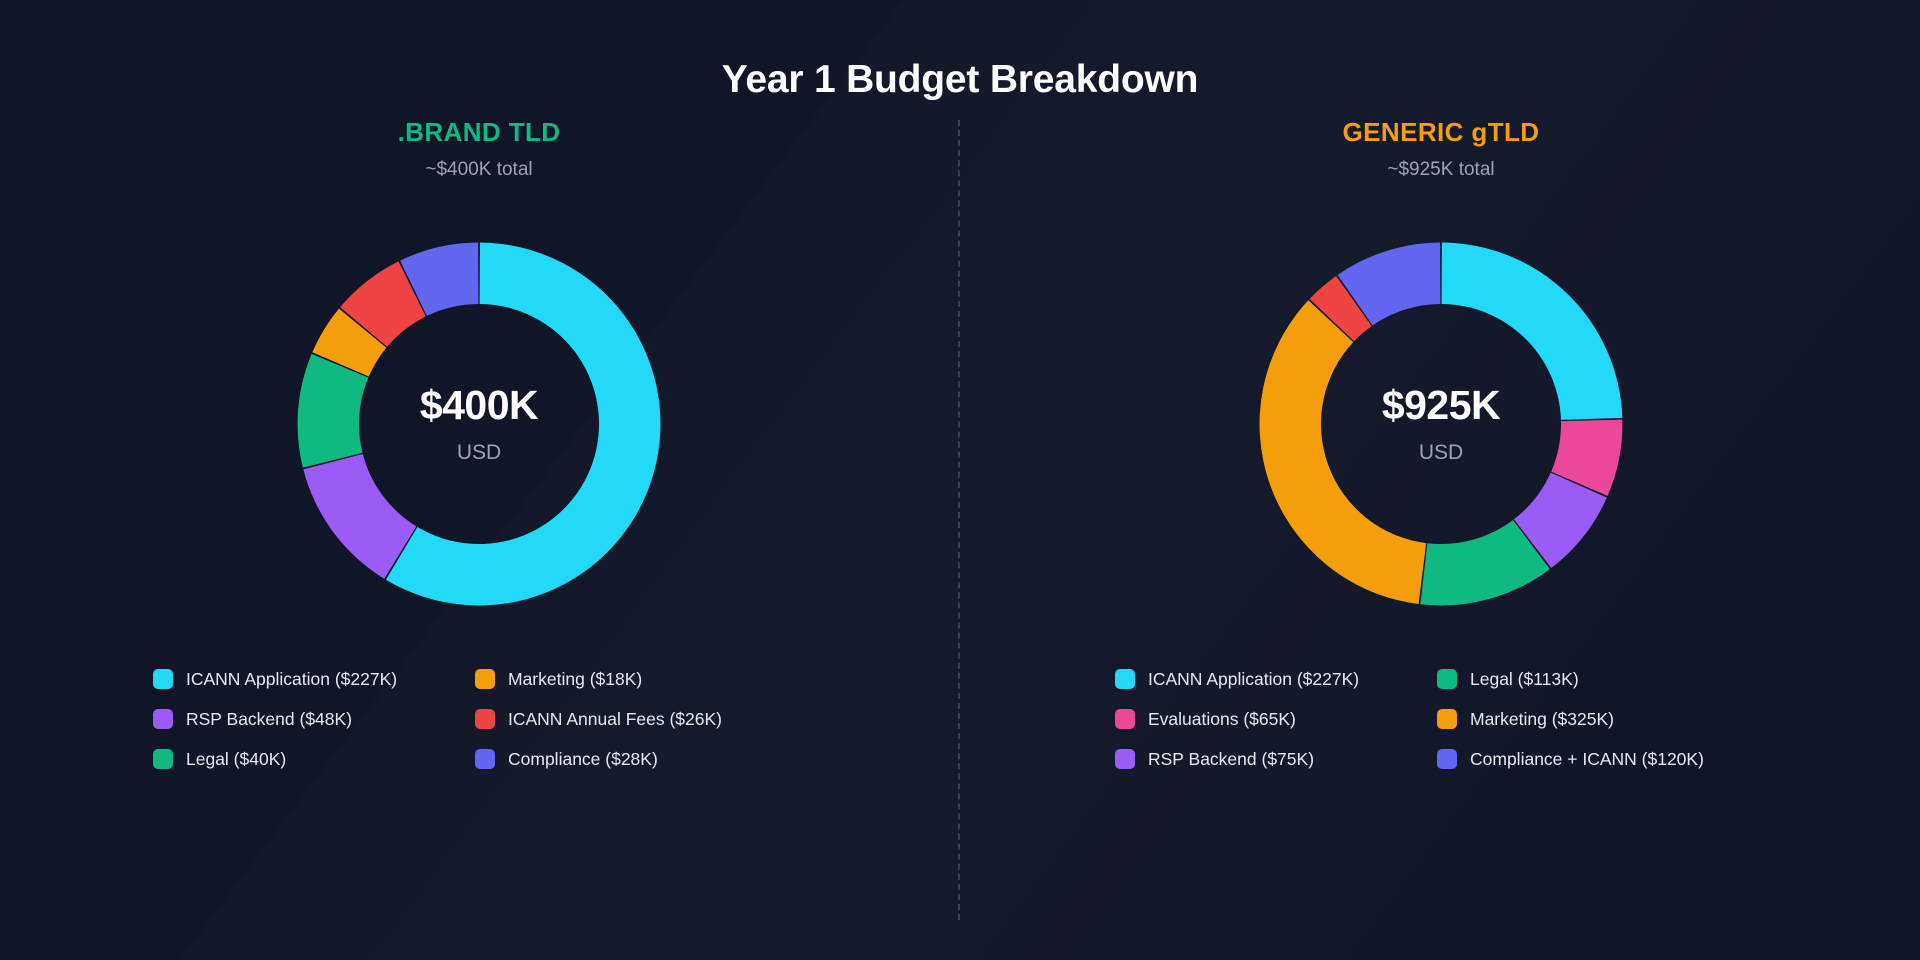 Image resolution: width=1920 pixels, height=960 pixels. What do you see at coordinates (1231, 758) in the screenshot?
I see `legend-label: RSP Backend ($75K)` at bounding box center [1231, 758].